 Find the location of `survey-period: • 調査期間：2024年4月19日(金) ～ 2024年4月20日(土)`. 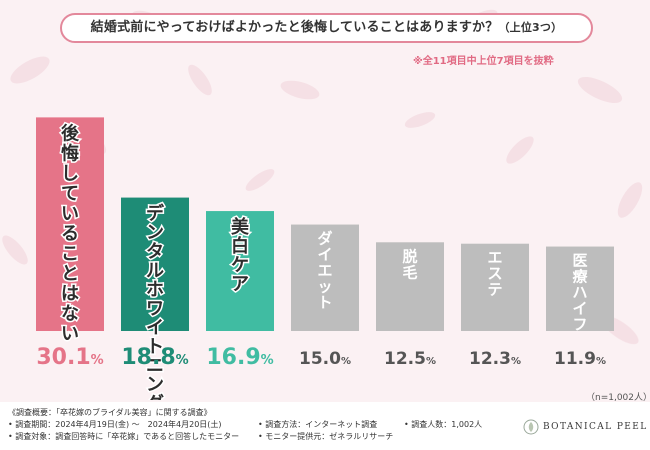

survey-period: • 調査期間：2024年4月19日(金) ～ 2024年4月20日(土) is located at coordinates (115, 424).